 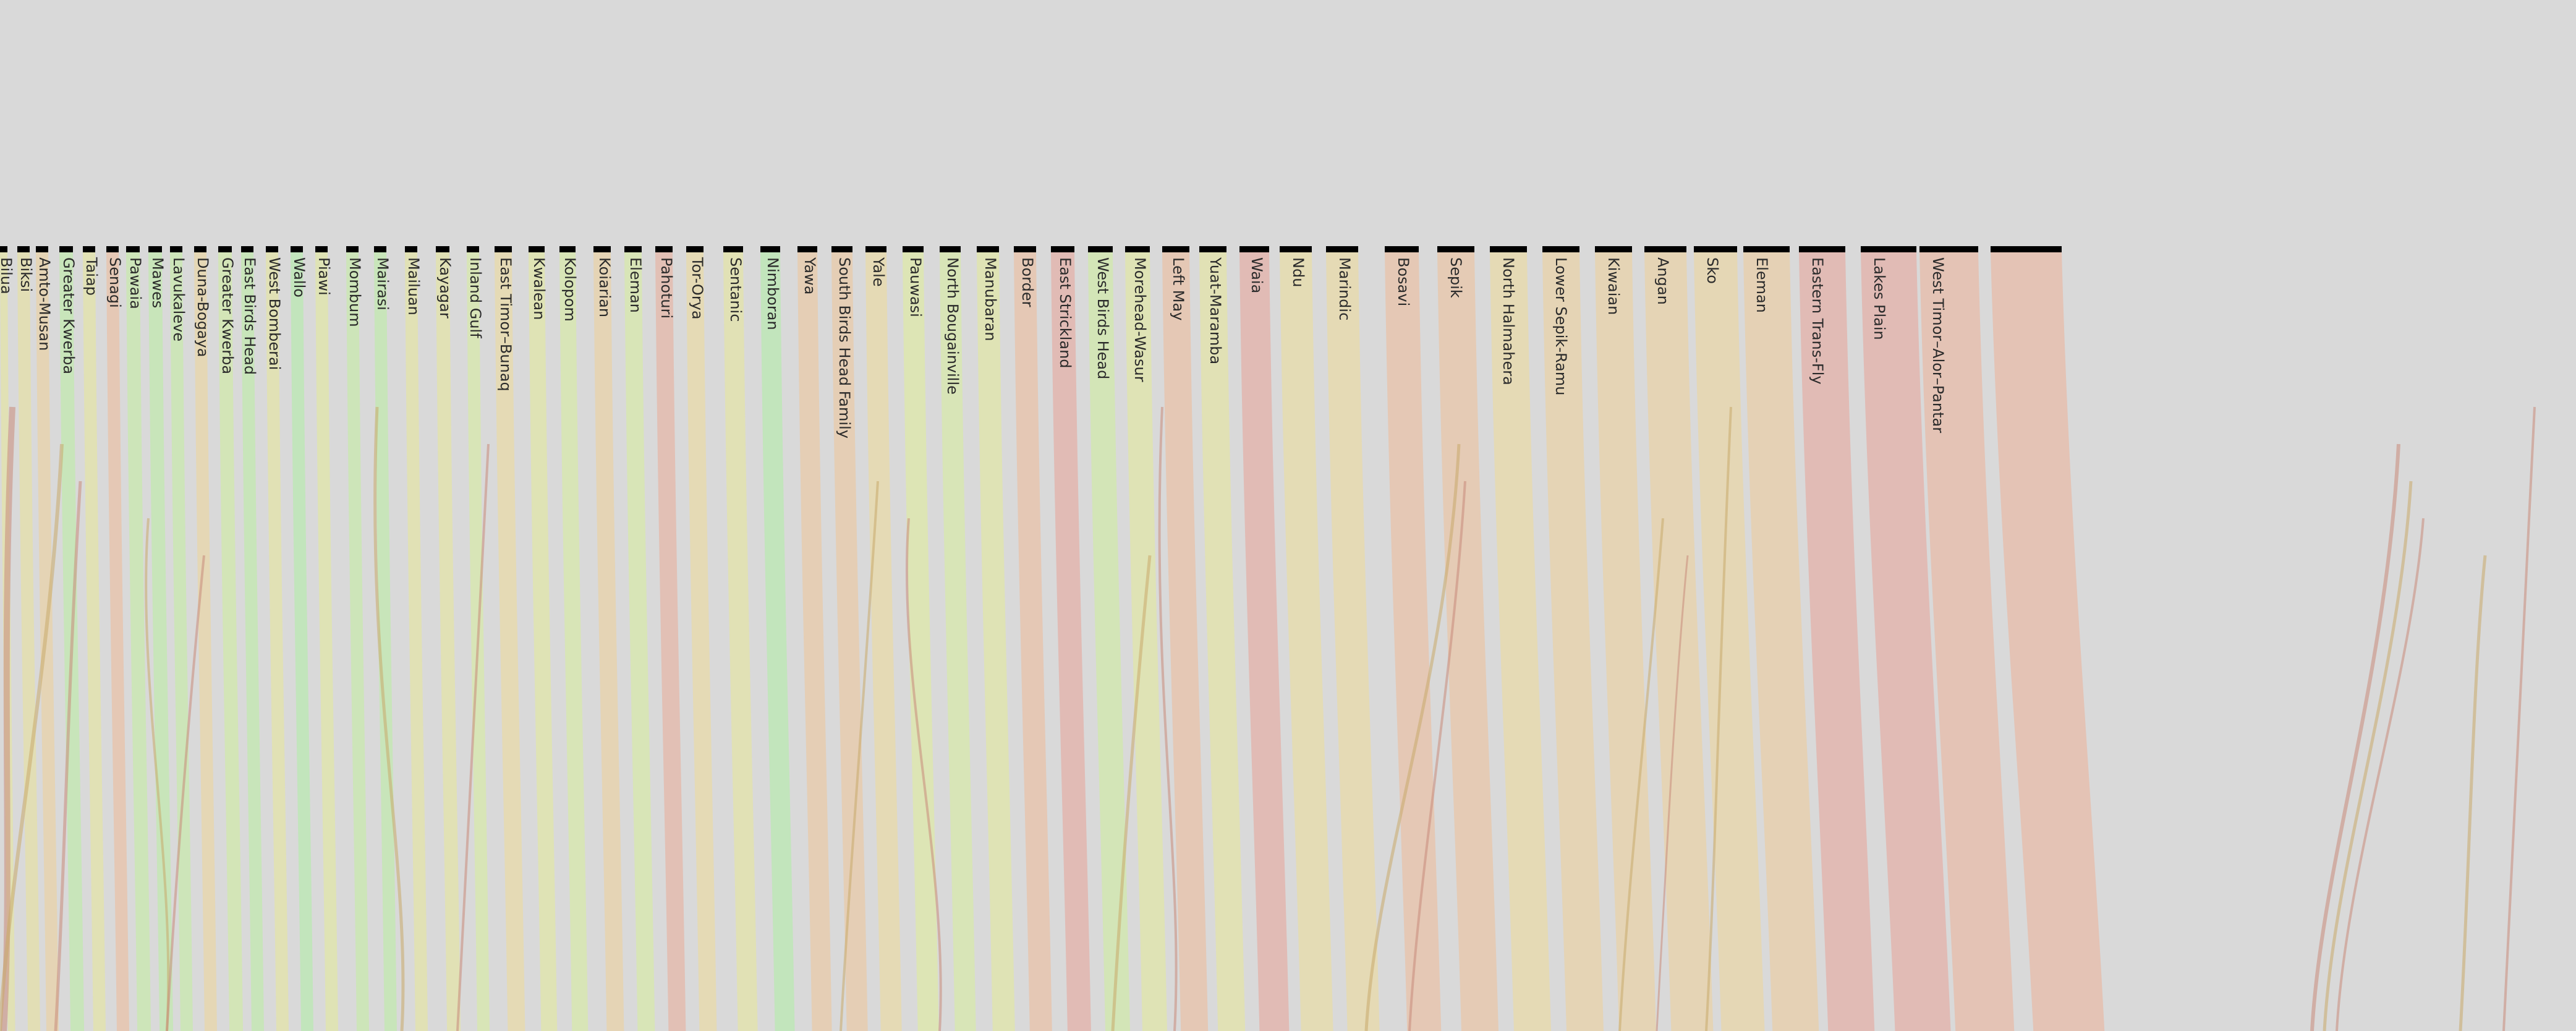 What do you see at coordinates (1712, 271) in the screenshot?
I see `family-label: Sko` at bounding box center [1712, 271].